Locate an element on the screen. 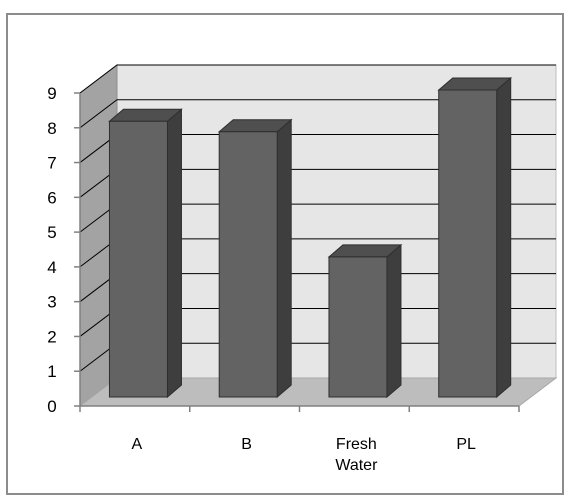 This screenshot has height=497, width=574. y-tick-label: 3 is located at coordinates (51, 302).